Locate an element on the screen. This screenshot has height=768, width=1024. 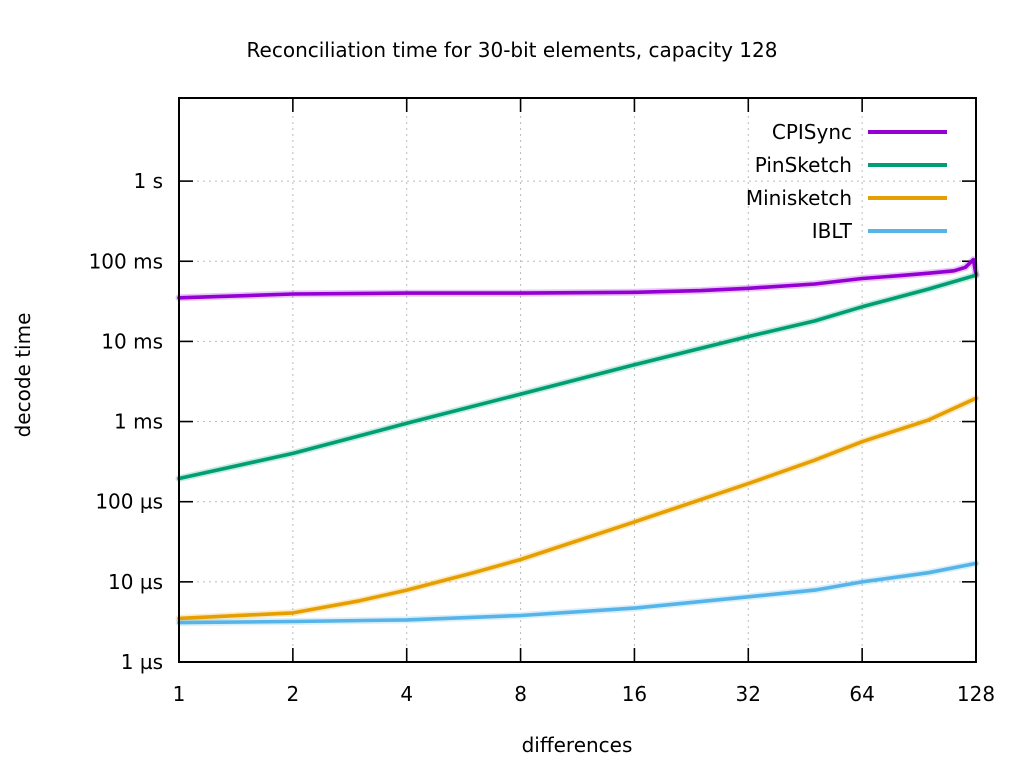
y-tick-label: 1 s is located at coordinates (148, 181).